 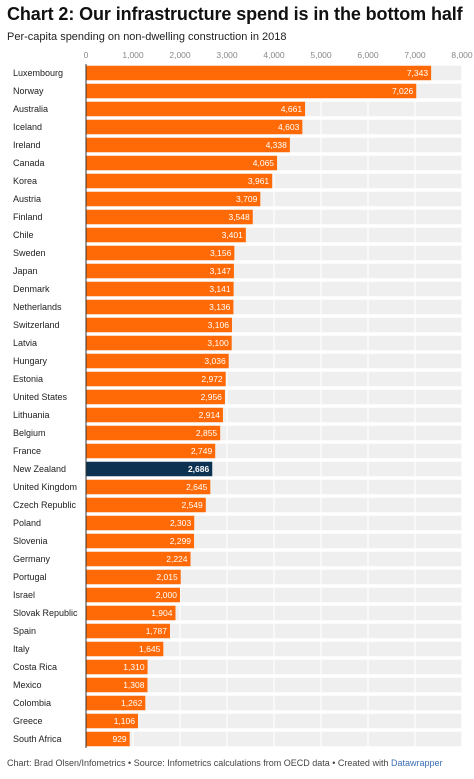 What do you see at coordinates (415, 55) in the screenshot?
I see `x-tick-label: 7,000` at bounding box center [415, 55].